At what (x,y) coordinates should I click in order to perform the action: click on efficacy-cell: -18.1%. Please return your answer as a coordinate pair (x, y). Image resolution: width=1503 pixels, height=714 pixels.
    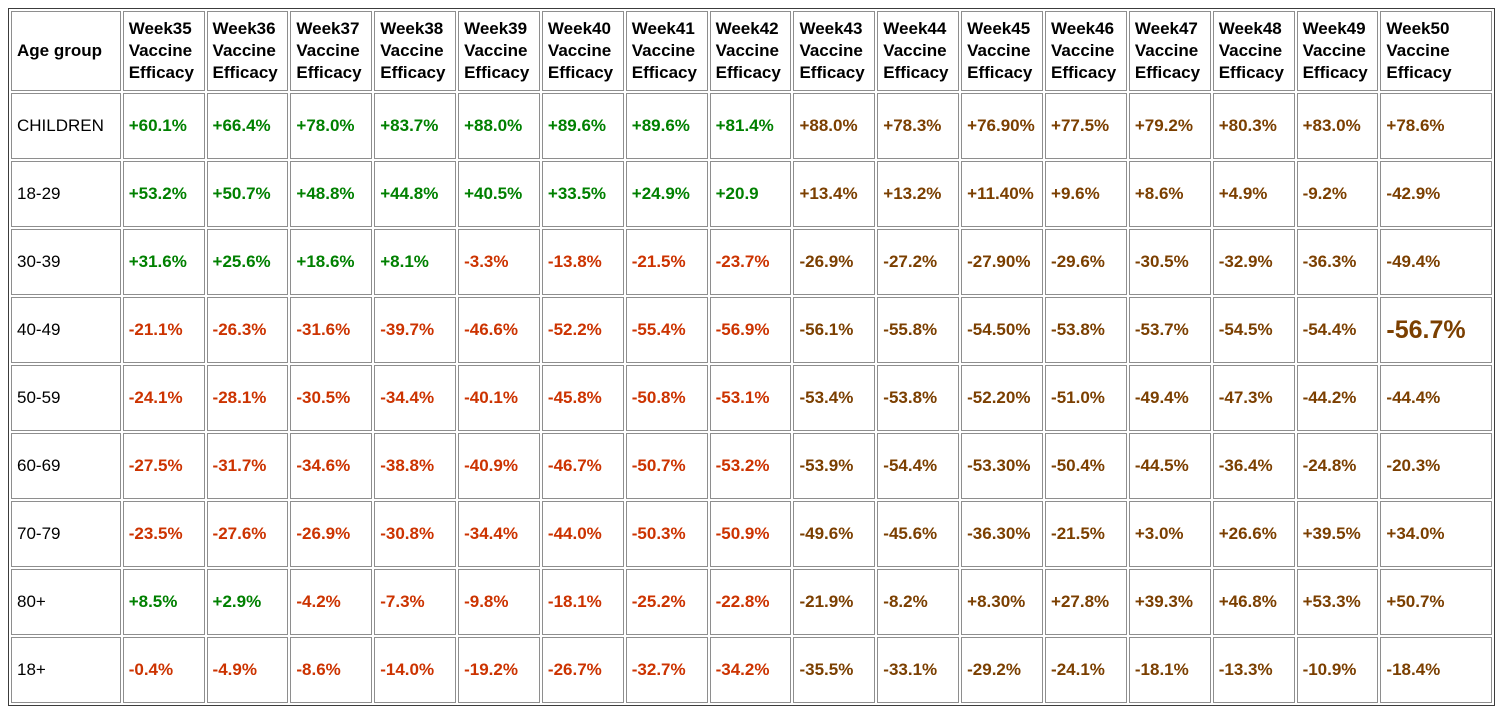
    Looking at the image, I should click on (1169, 670).